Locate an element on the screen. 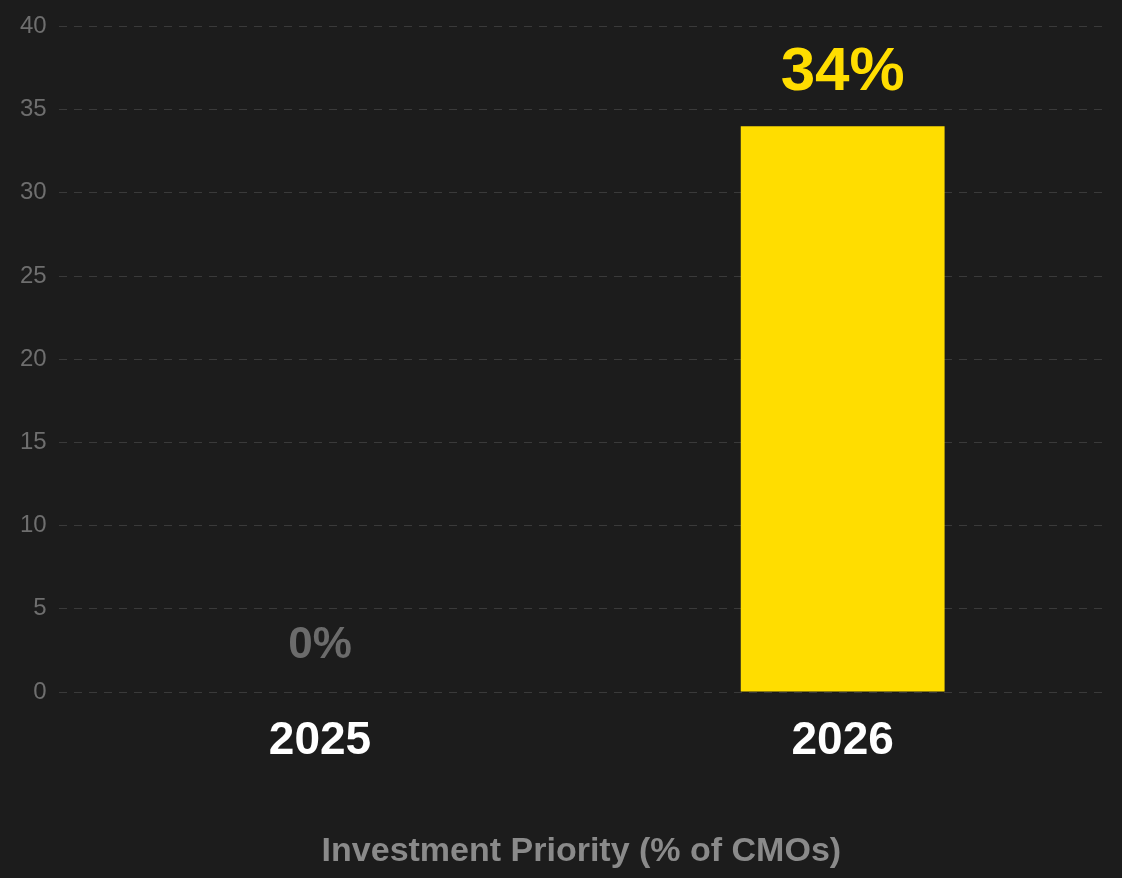 The width and height of the screenshot is (1122, 878). y-tick-label: 40 is located at coordinates (33, 25).